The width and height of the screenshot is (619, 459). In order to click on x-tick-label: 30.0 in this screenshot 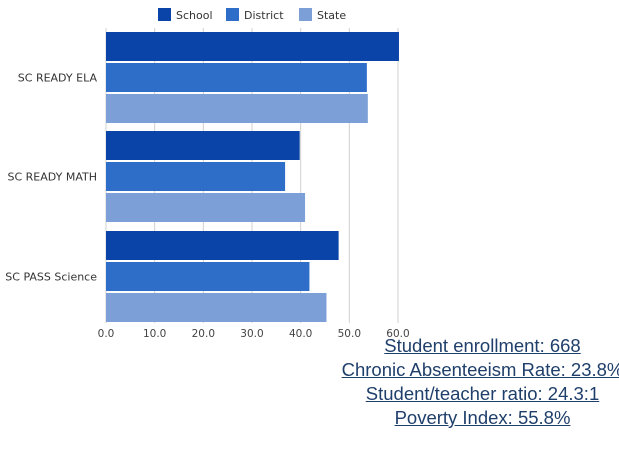, I will do `click(251, 334)`.